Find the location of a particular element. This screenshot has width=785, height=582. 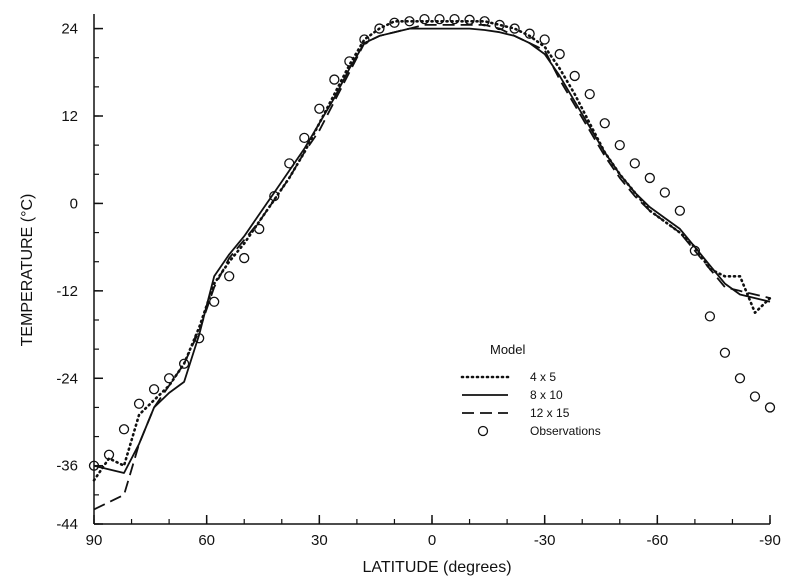

legend-label: 8 x 10 is located at coordinates (546, 395).